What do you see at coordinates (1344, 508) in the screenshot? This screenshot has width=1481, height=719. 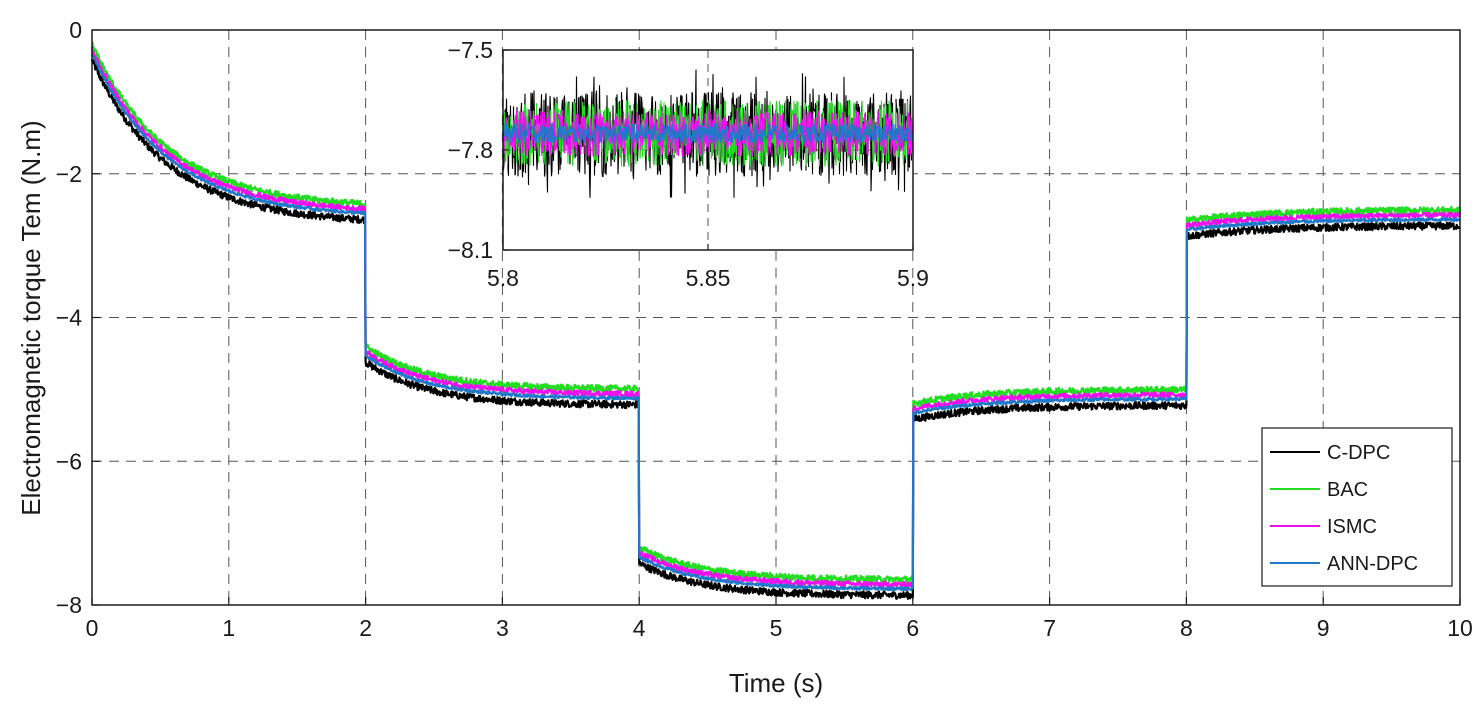 I see `legend-items: C-DPC BAC ISMC ANN-DPC` at bounding box center [1344, 508].